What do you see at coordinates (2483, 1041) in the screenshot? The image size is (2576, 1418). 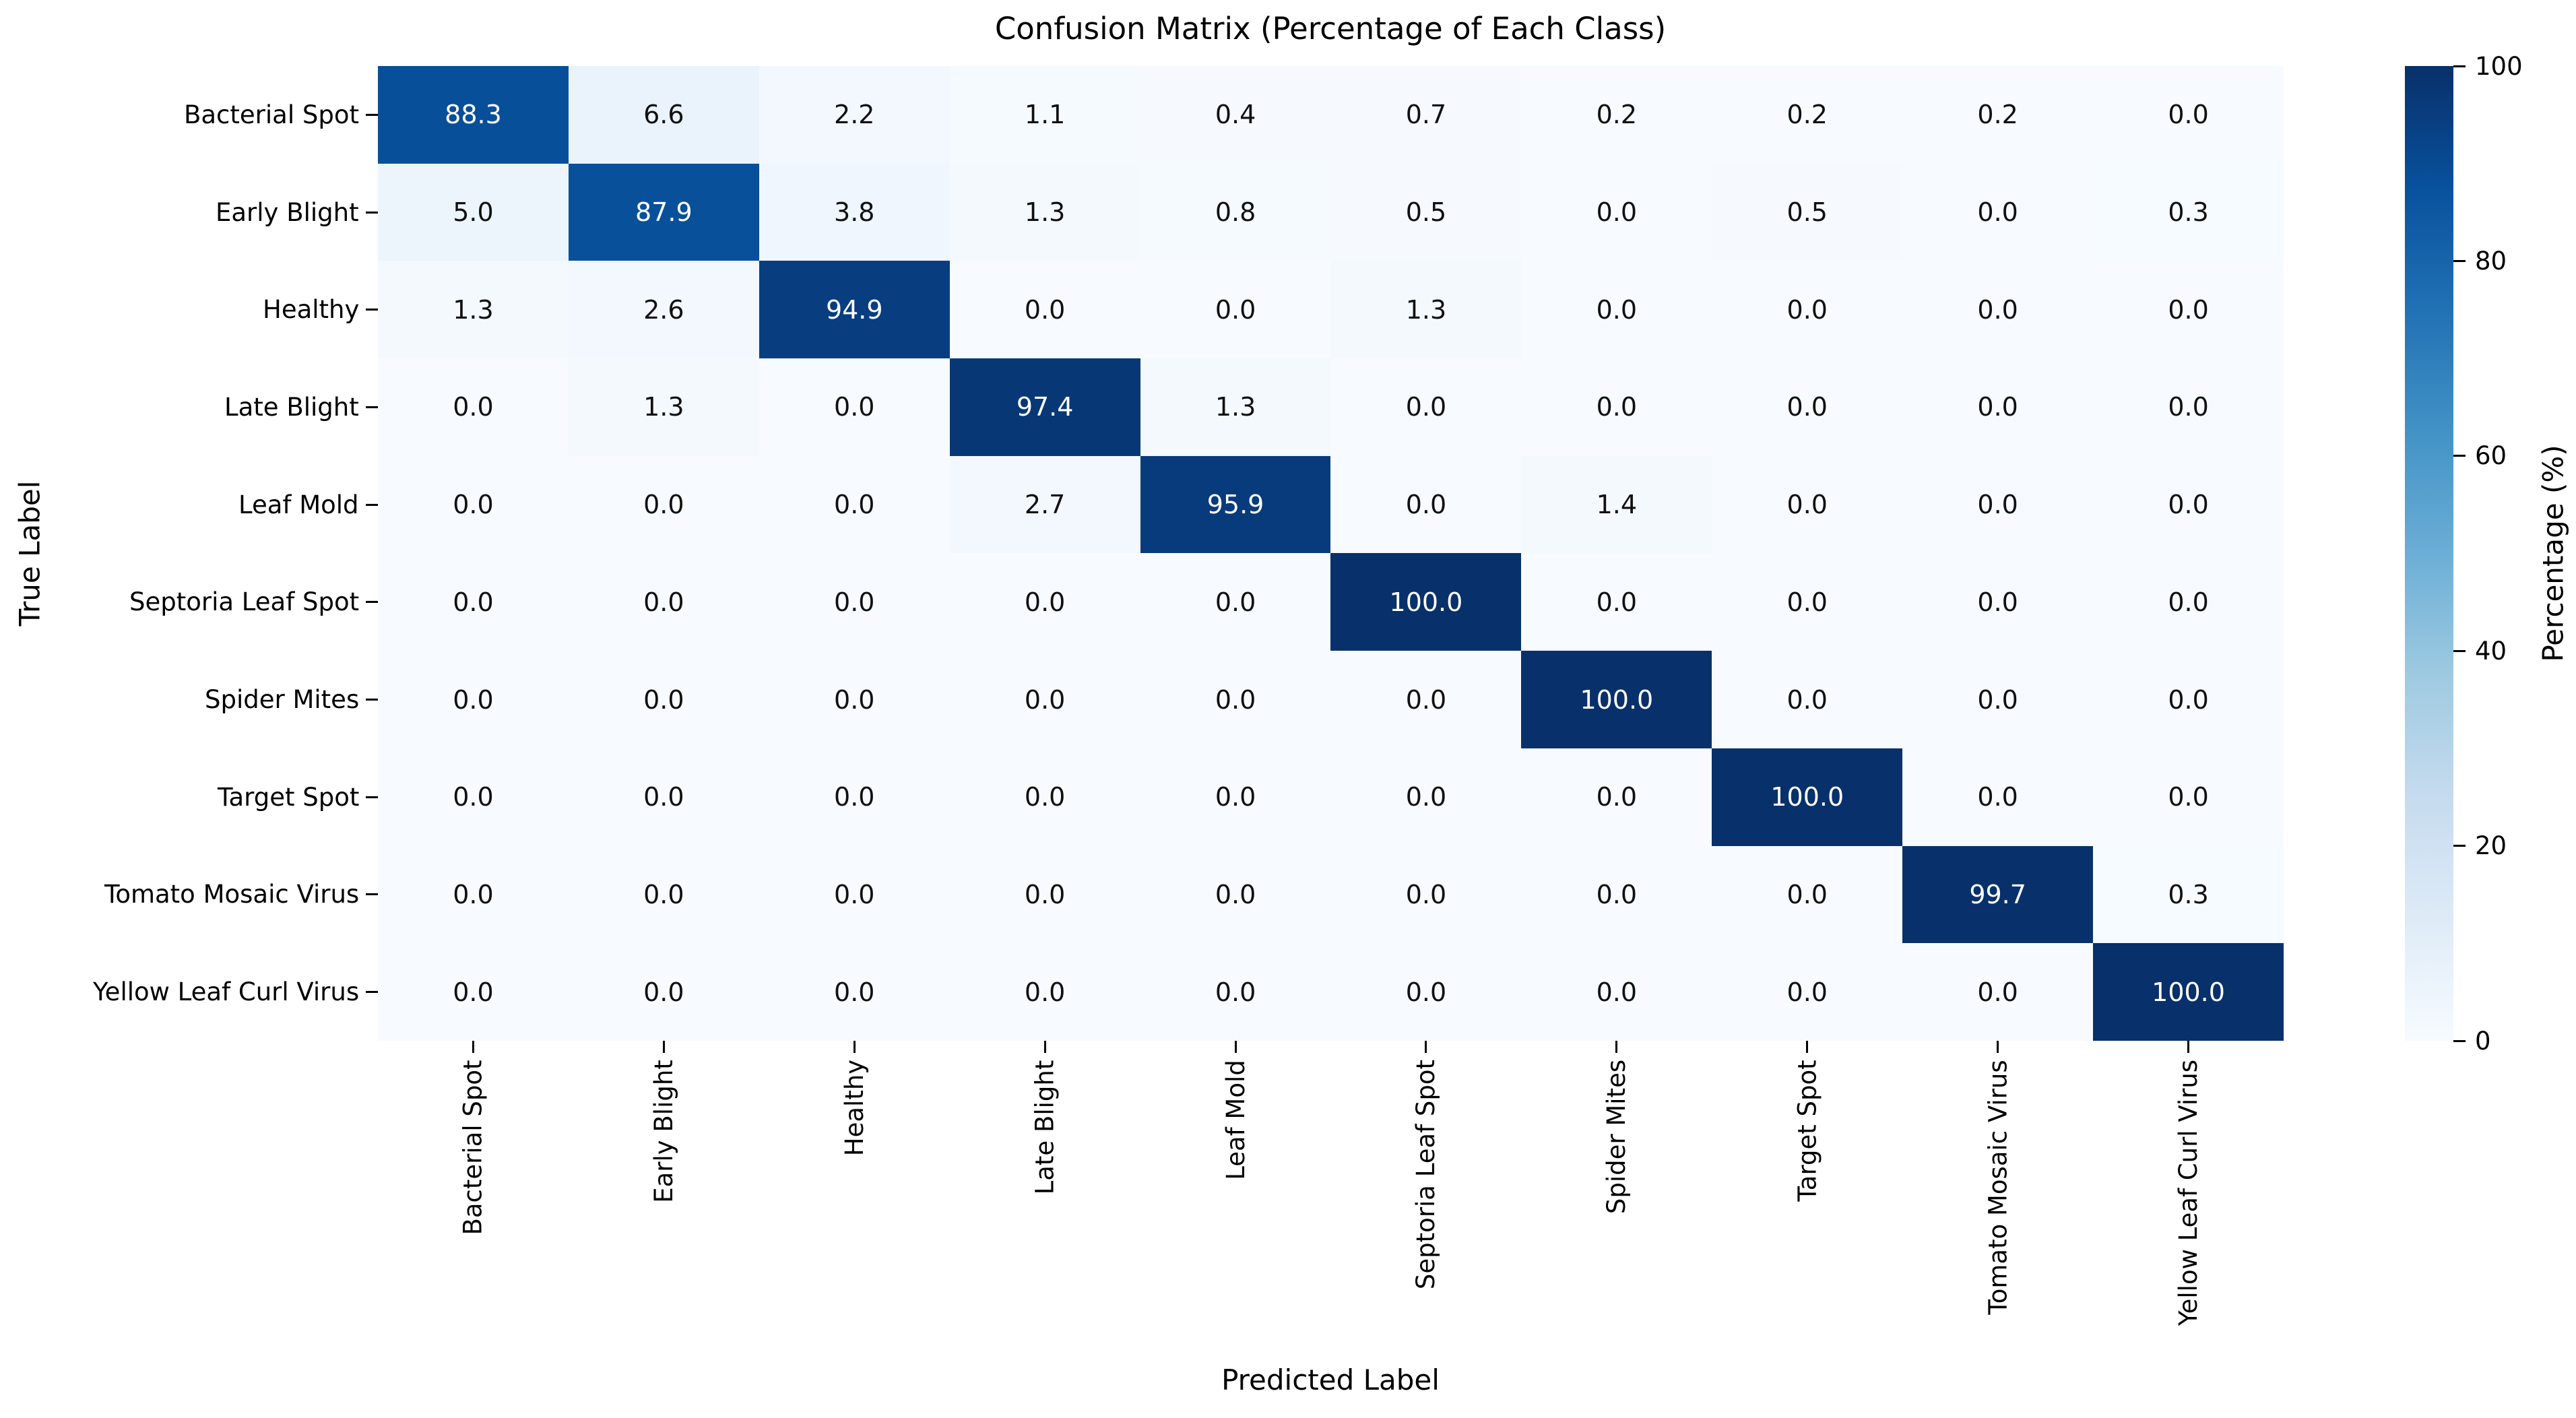 I see `colorbar-tick-label: 0` at bounding box center [2483, 1041].